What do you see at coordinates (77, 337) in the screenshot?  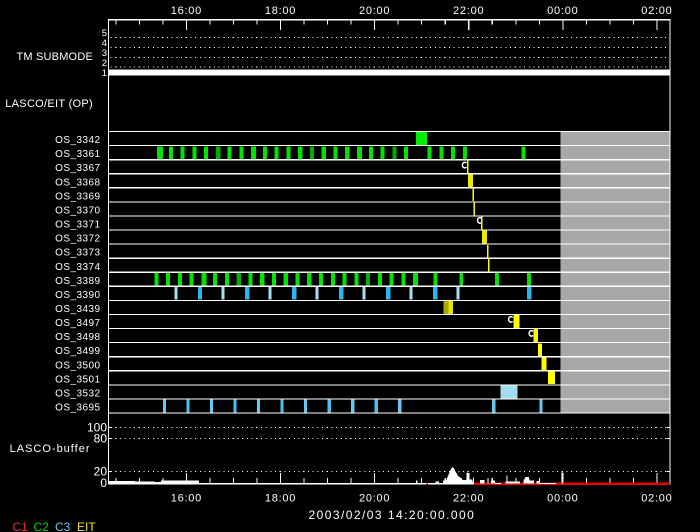 I see `svg-text: OS_3498` at bounding box center [77, 337].